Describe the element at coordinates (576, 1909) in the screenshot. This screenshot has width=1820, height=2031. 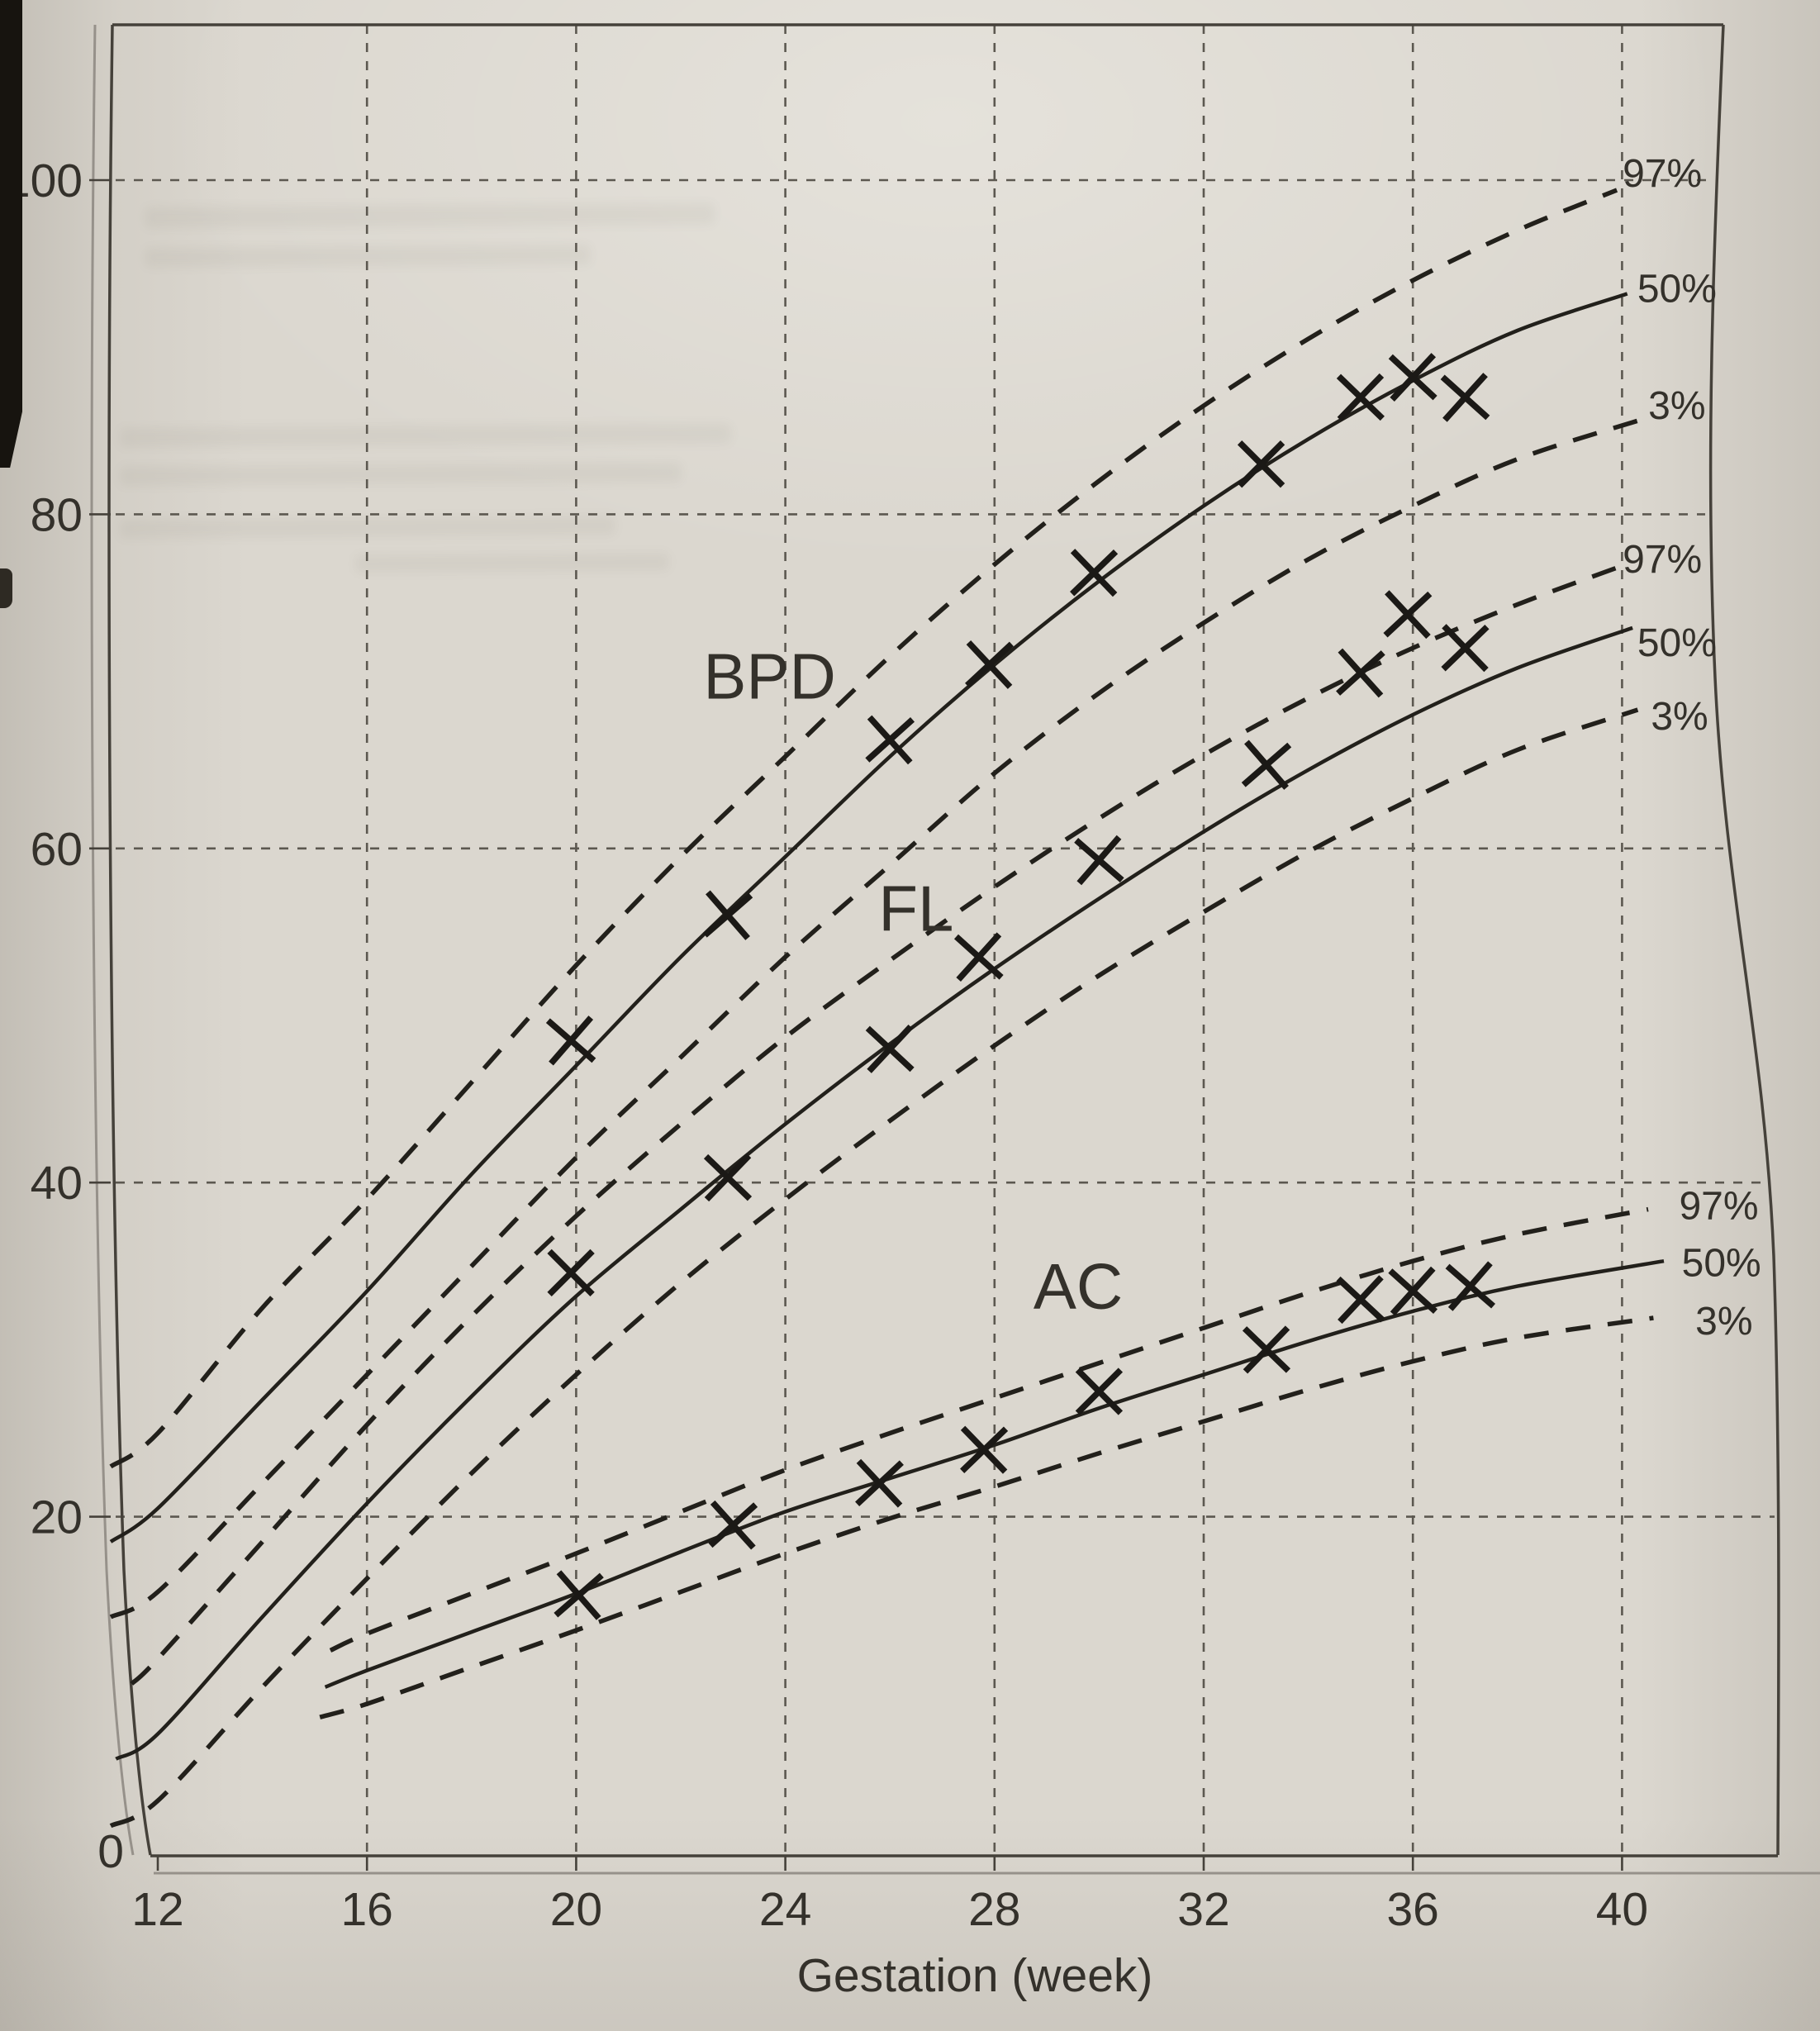
I see `x-tick-label: 20` at that location.